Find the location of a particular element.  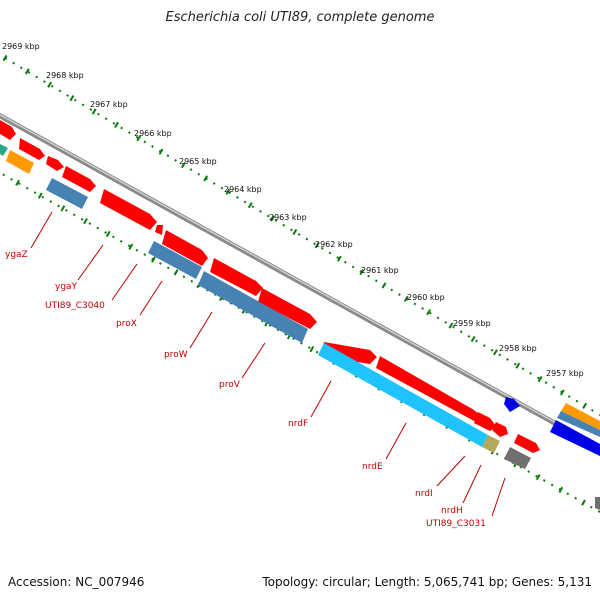

scale-label: 2957 kbp is located at coordinates (565, 373).